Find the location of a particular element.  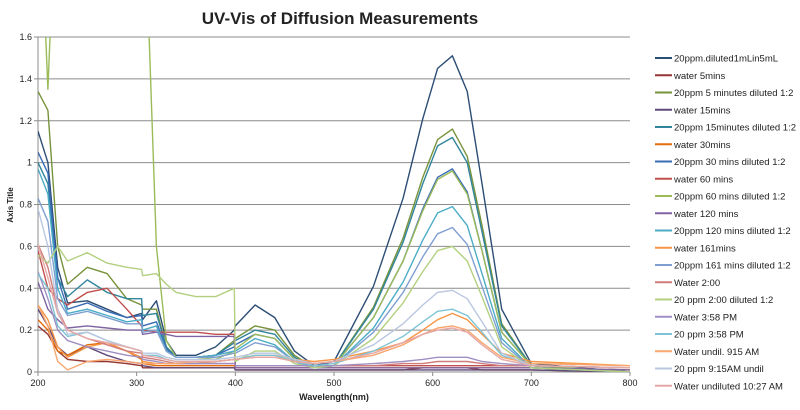

legend-item: Water undiluted 10:27 AM is located at coordinates (719, 386).